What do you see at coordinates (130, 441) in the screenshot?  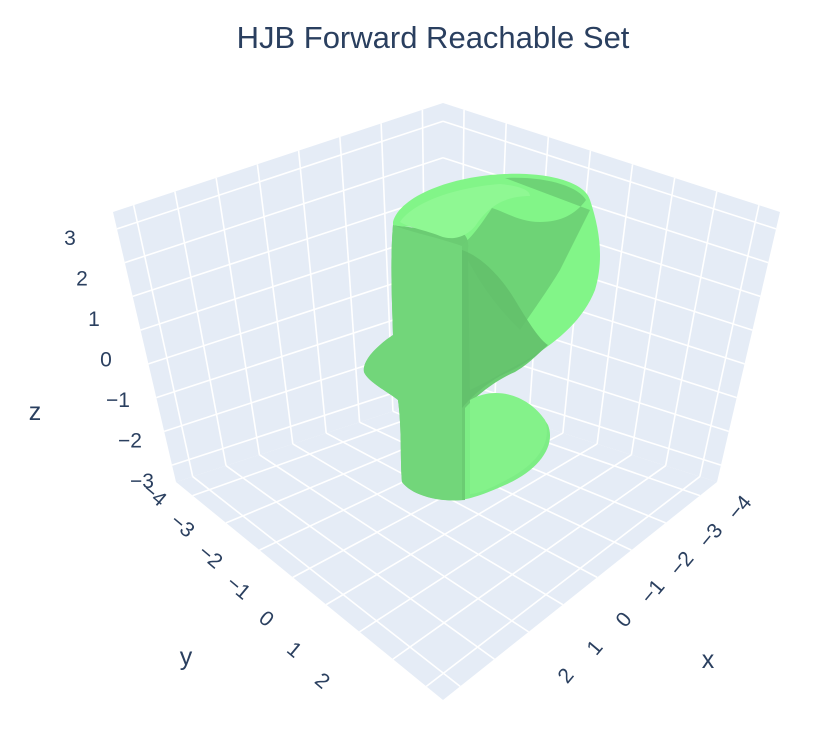 I see `z-tick-label: −2` at bounding box center [130, 441].